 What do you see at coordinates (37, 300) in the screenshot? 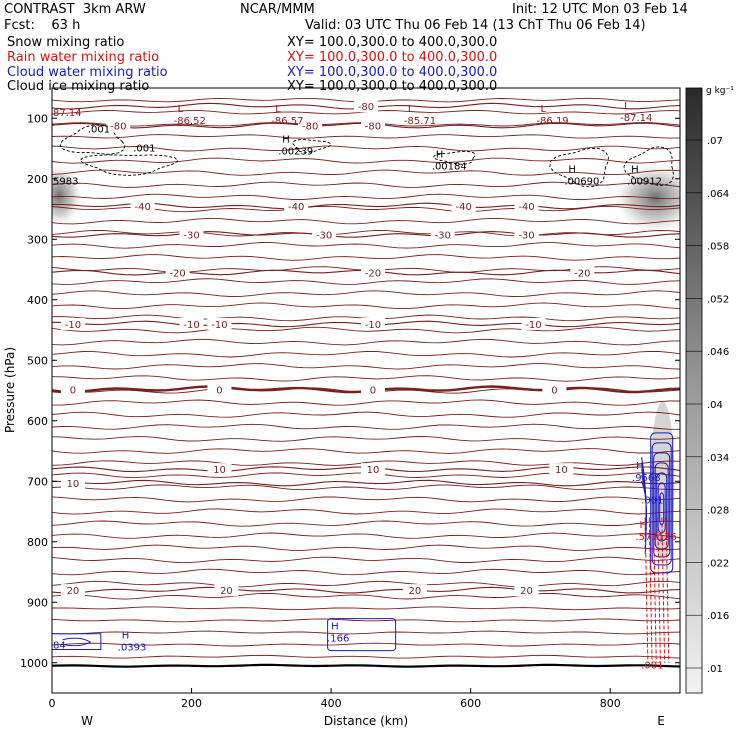
I see `y-tick-label: 400` at bounding box center [37, 300].